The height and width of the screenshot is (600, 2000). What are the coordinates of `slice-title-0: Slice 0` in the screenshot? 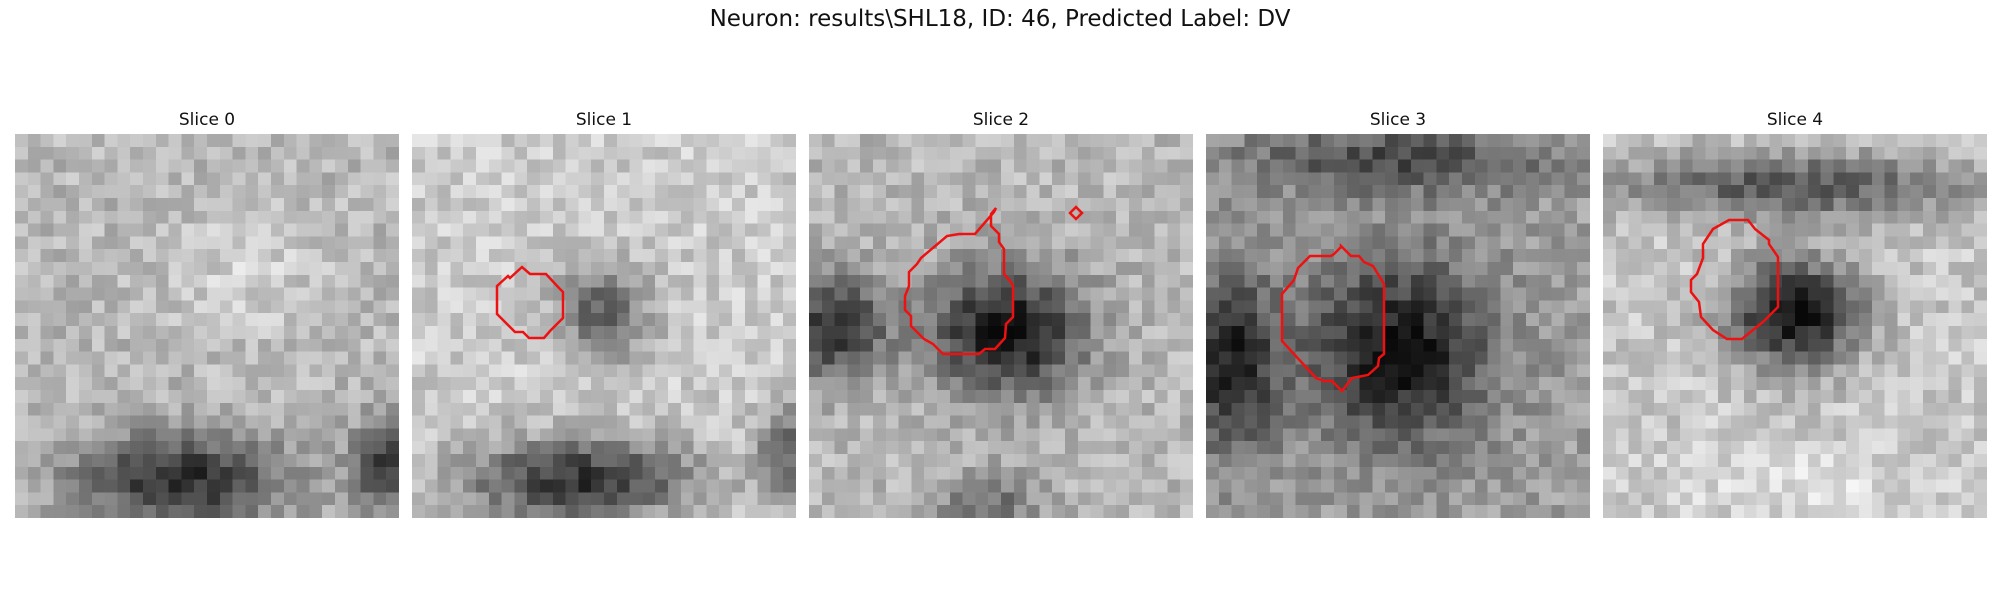 It's located at (207, 120).